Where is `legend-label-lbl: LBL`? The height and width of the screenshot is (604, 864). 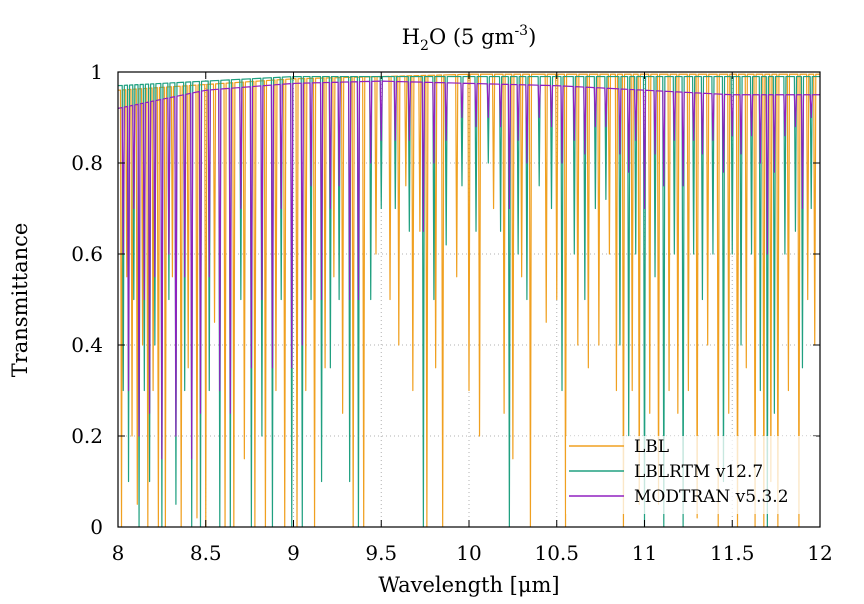
legend-label-lbl: LBL is located at coordinates (651, 447).